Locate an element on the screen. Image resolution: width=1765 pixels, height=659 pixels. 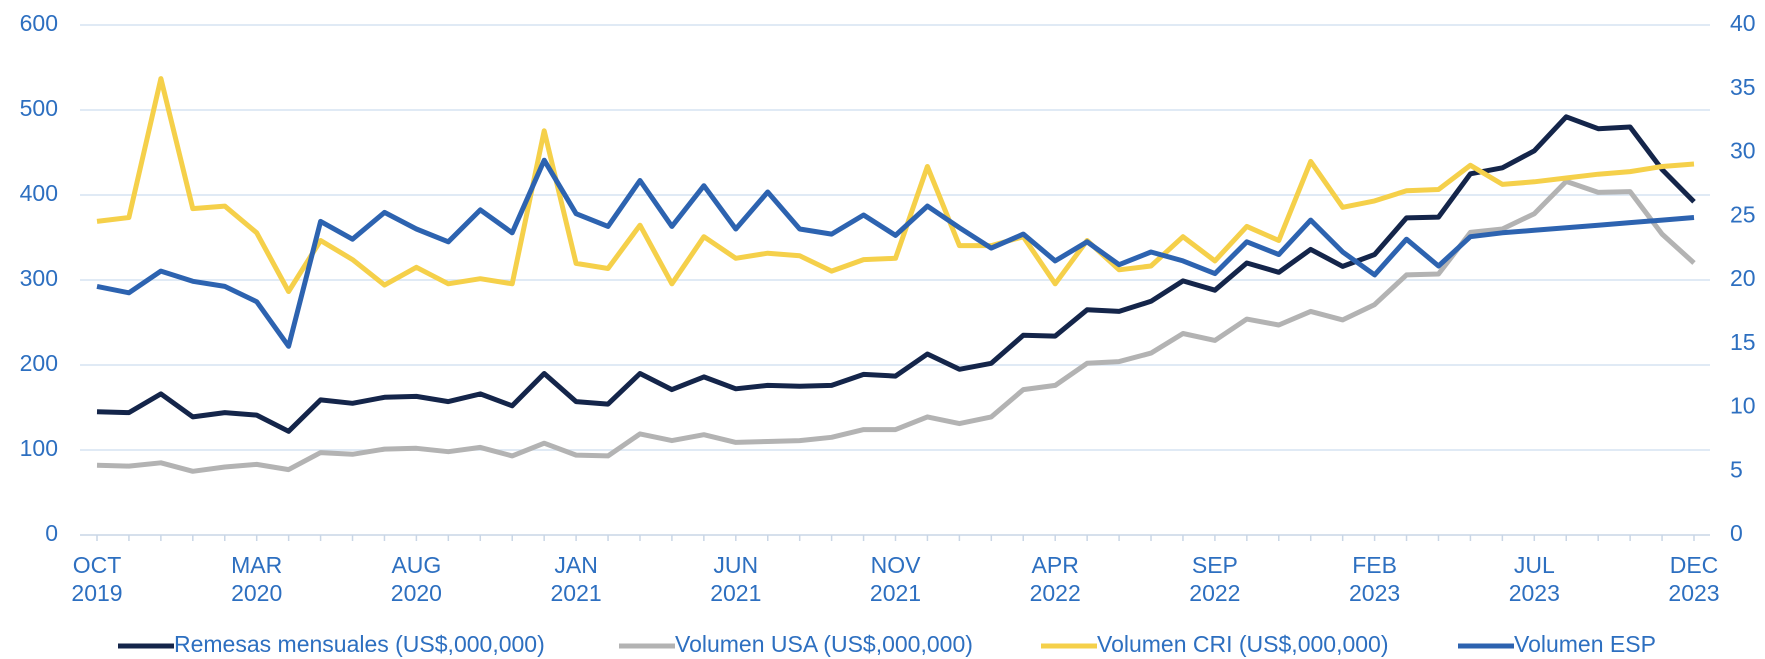
x-tick-label: JUL 2023 is located at coordinates (1534, 579).